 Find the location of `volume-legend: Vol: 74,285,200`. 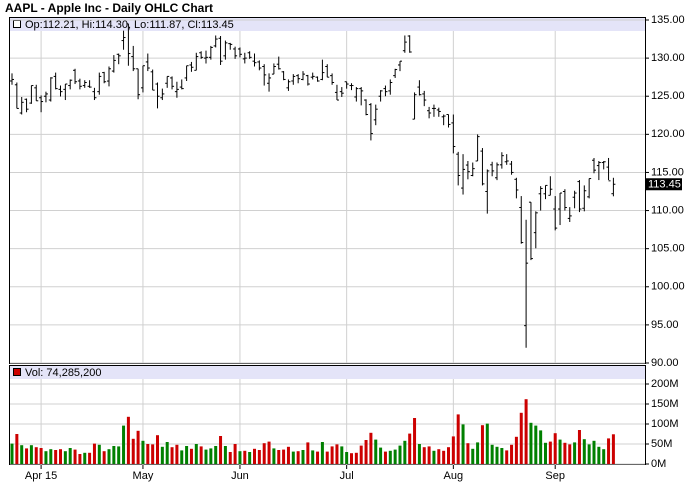

volume-legend: Vol: 74,285,200 is located at coordinates (63, 373).